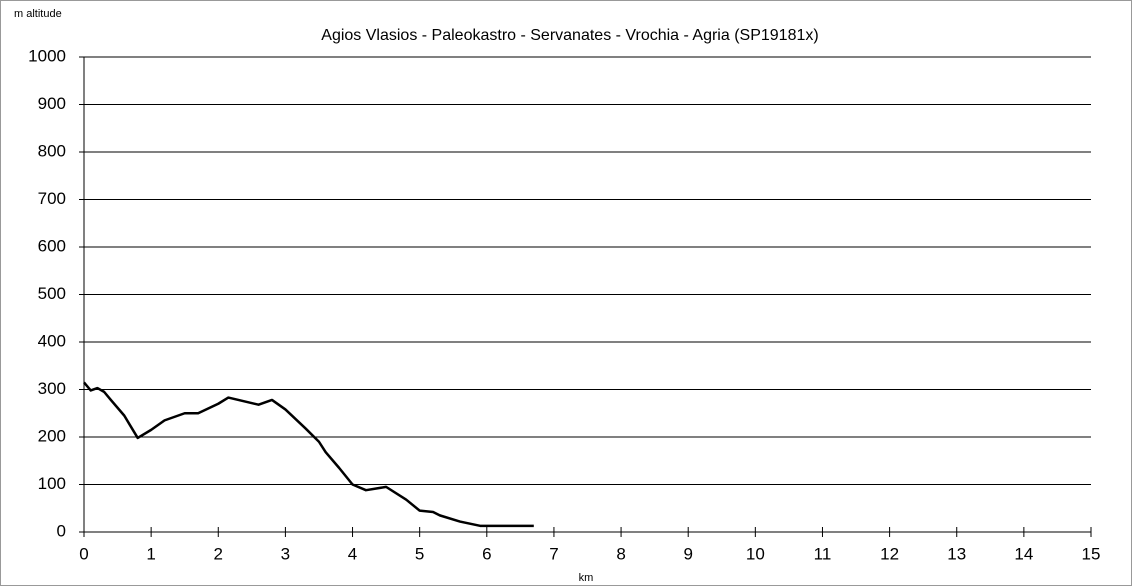  What do you see at coordinates (889, 553) in the screenshot?
I see `x-tick-label: 12` at bounding box center [889, 553].